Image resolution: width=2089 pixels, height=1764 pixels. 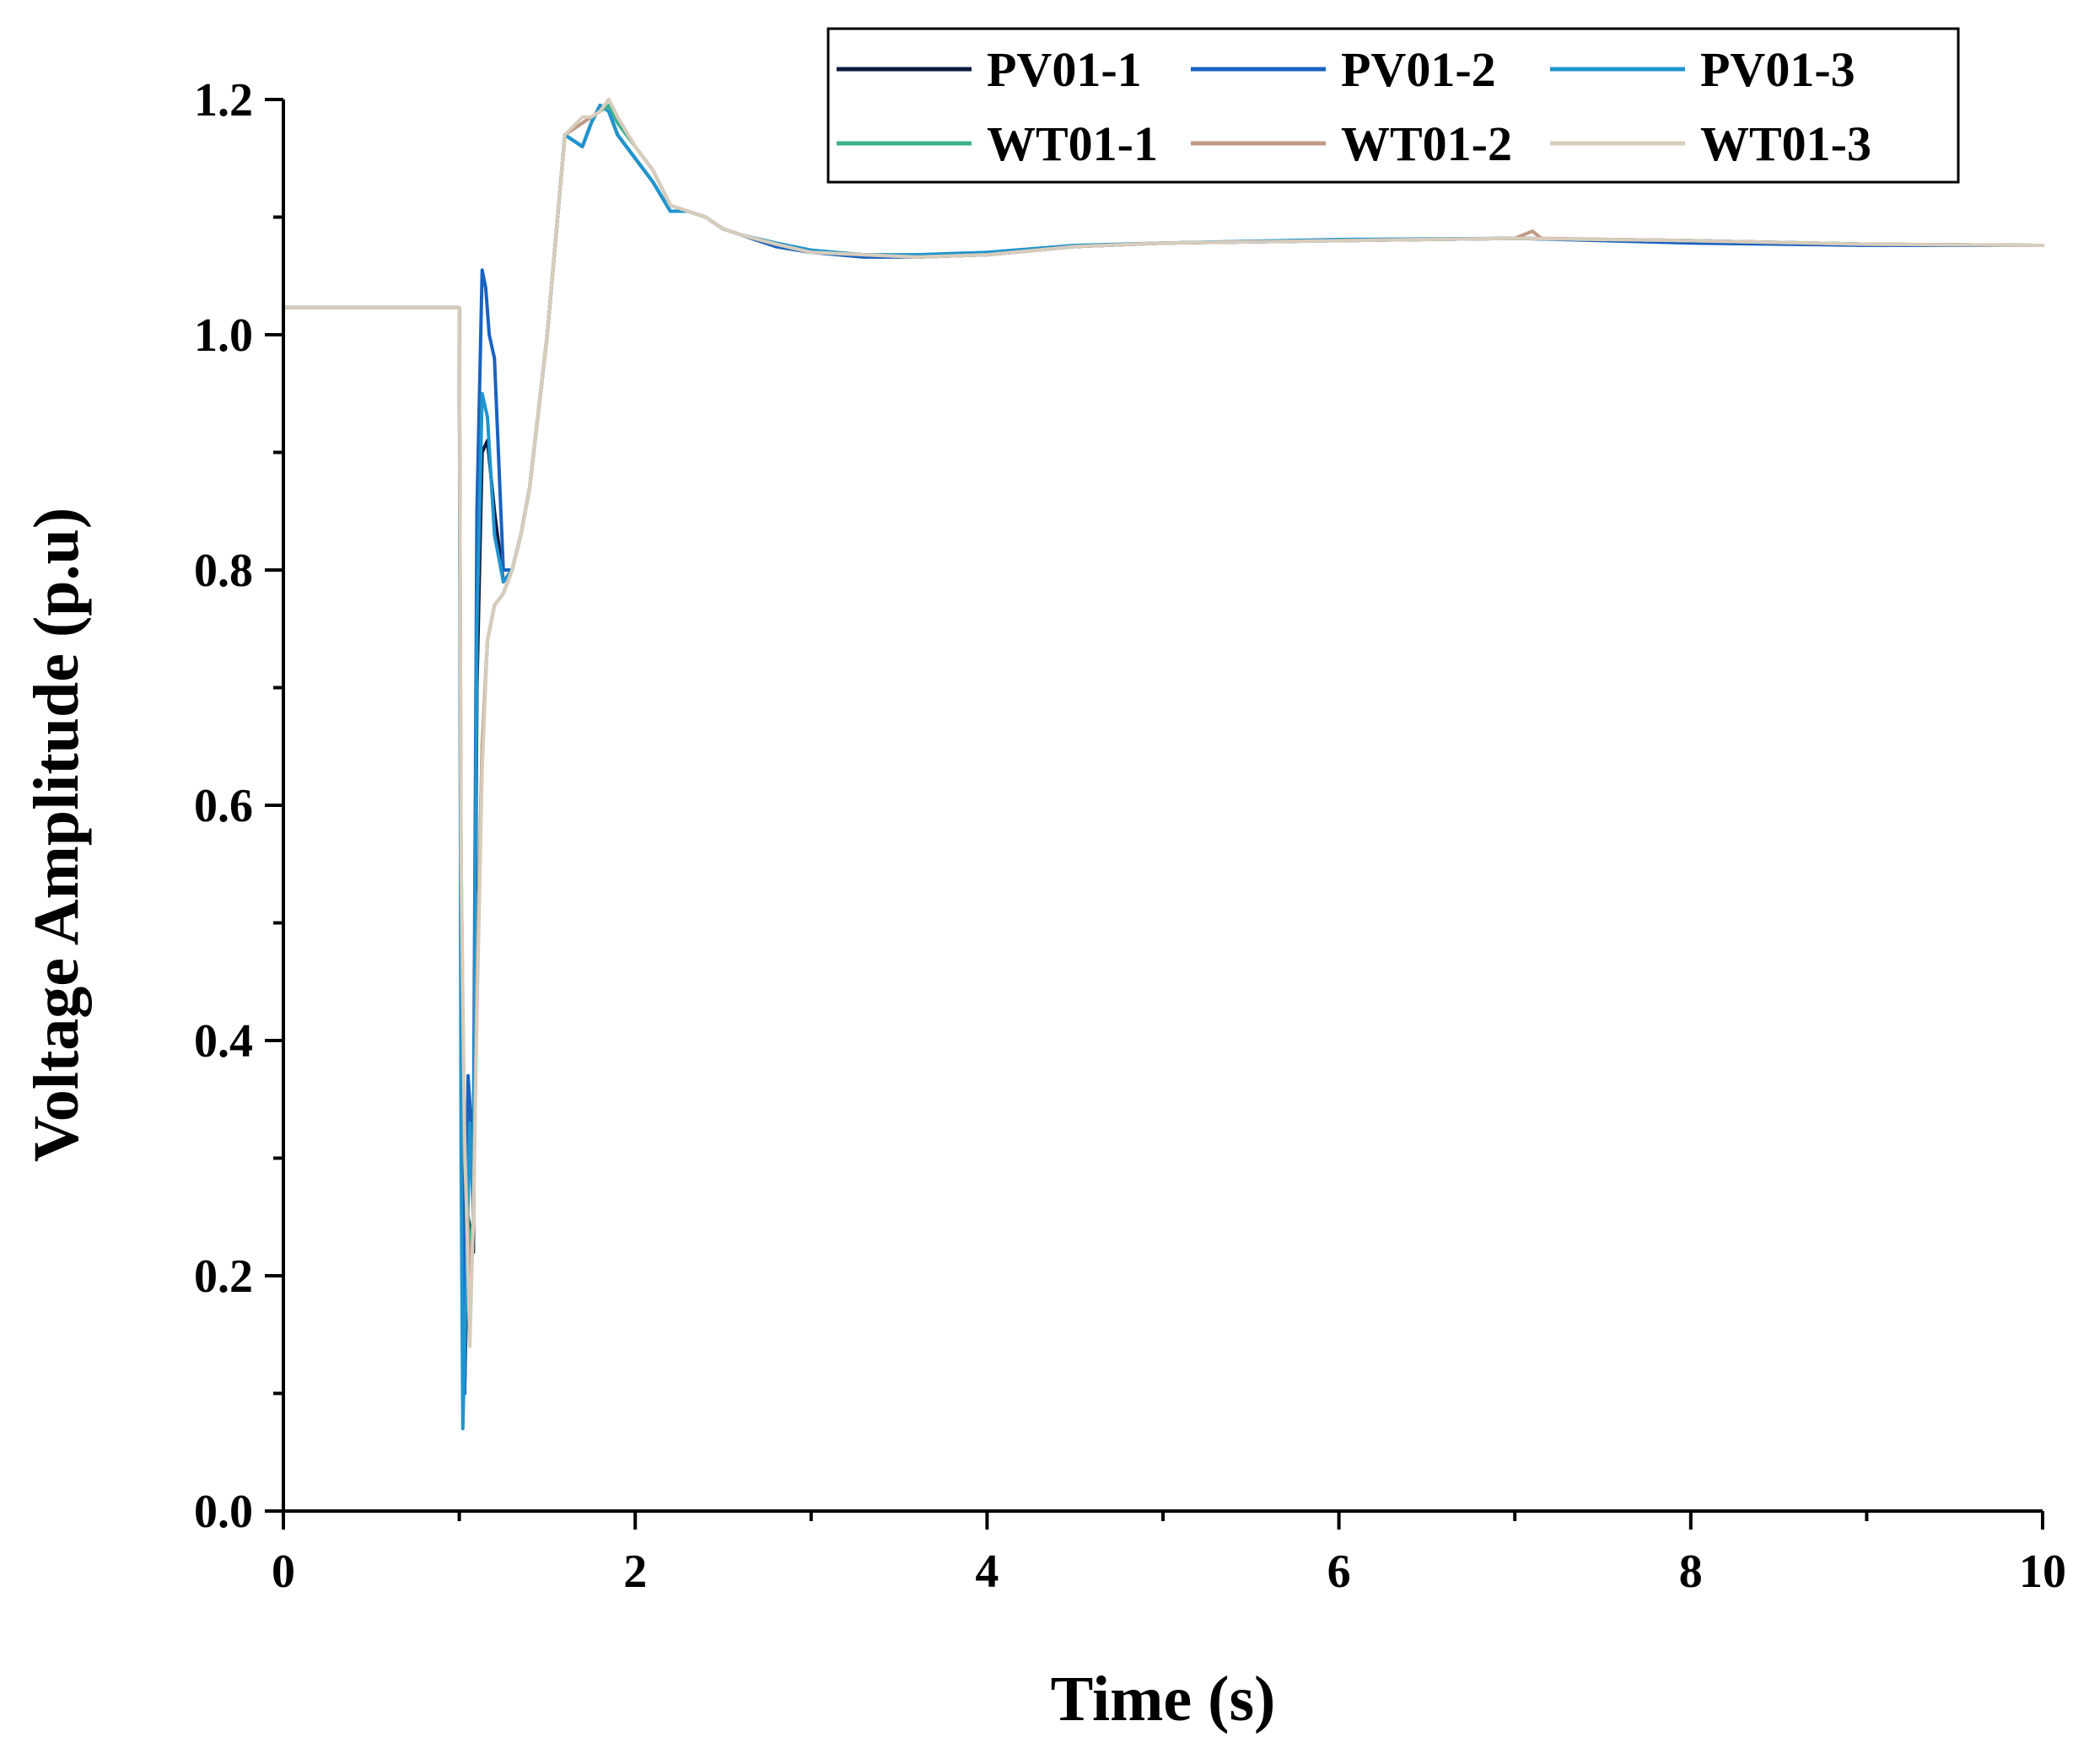 I want to click on x-tick-label: 10, so click(x=2042, y=1572).